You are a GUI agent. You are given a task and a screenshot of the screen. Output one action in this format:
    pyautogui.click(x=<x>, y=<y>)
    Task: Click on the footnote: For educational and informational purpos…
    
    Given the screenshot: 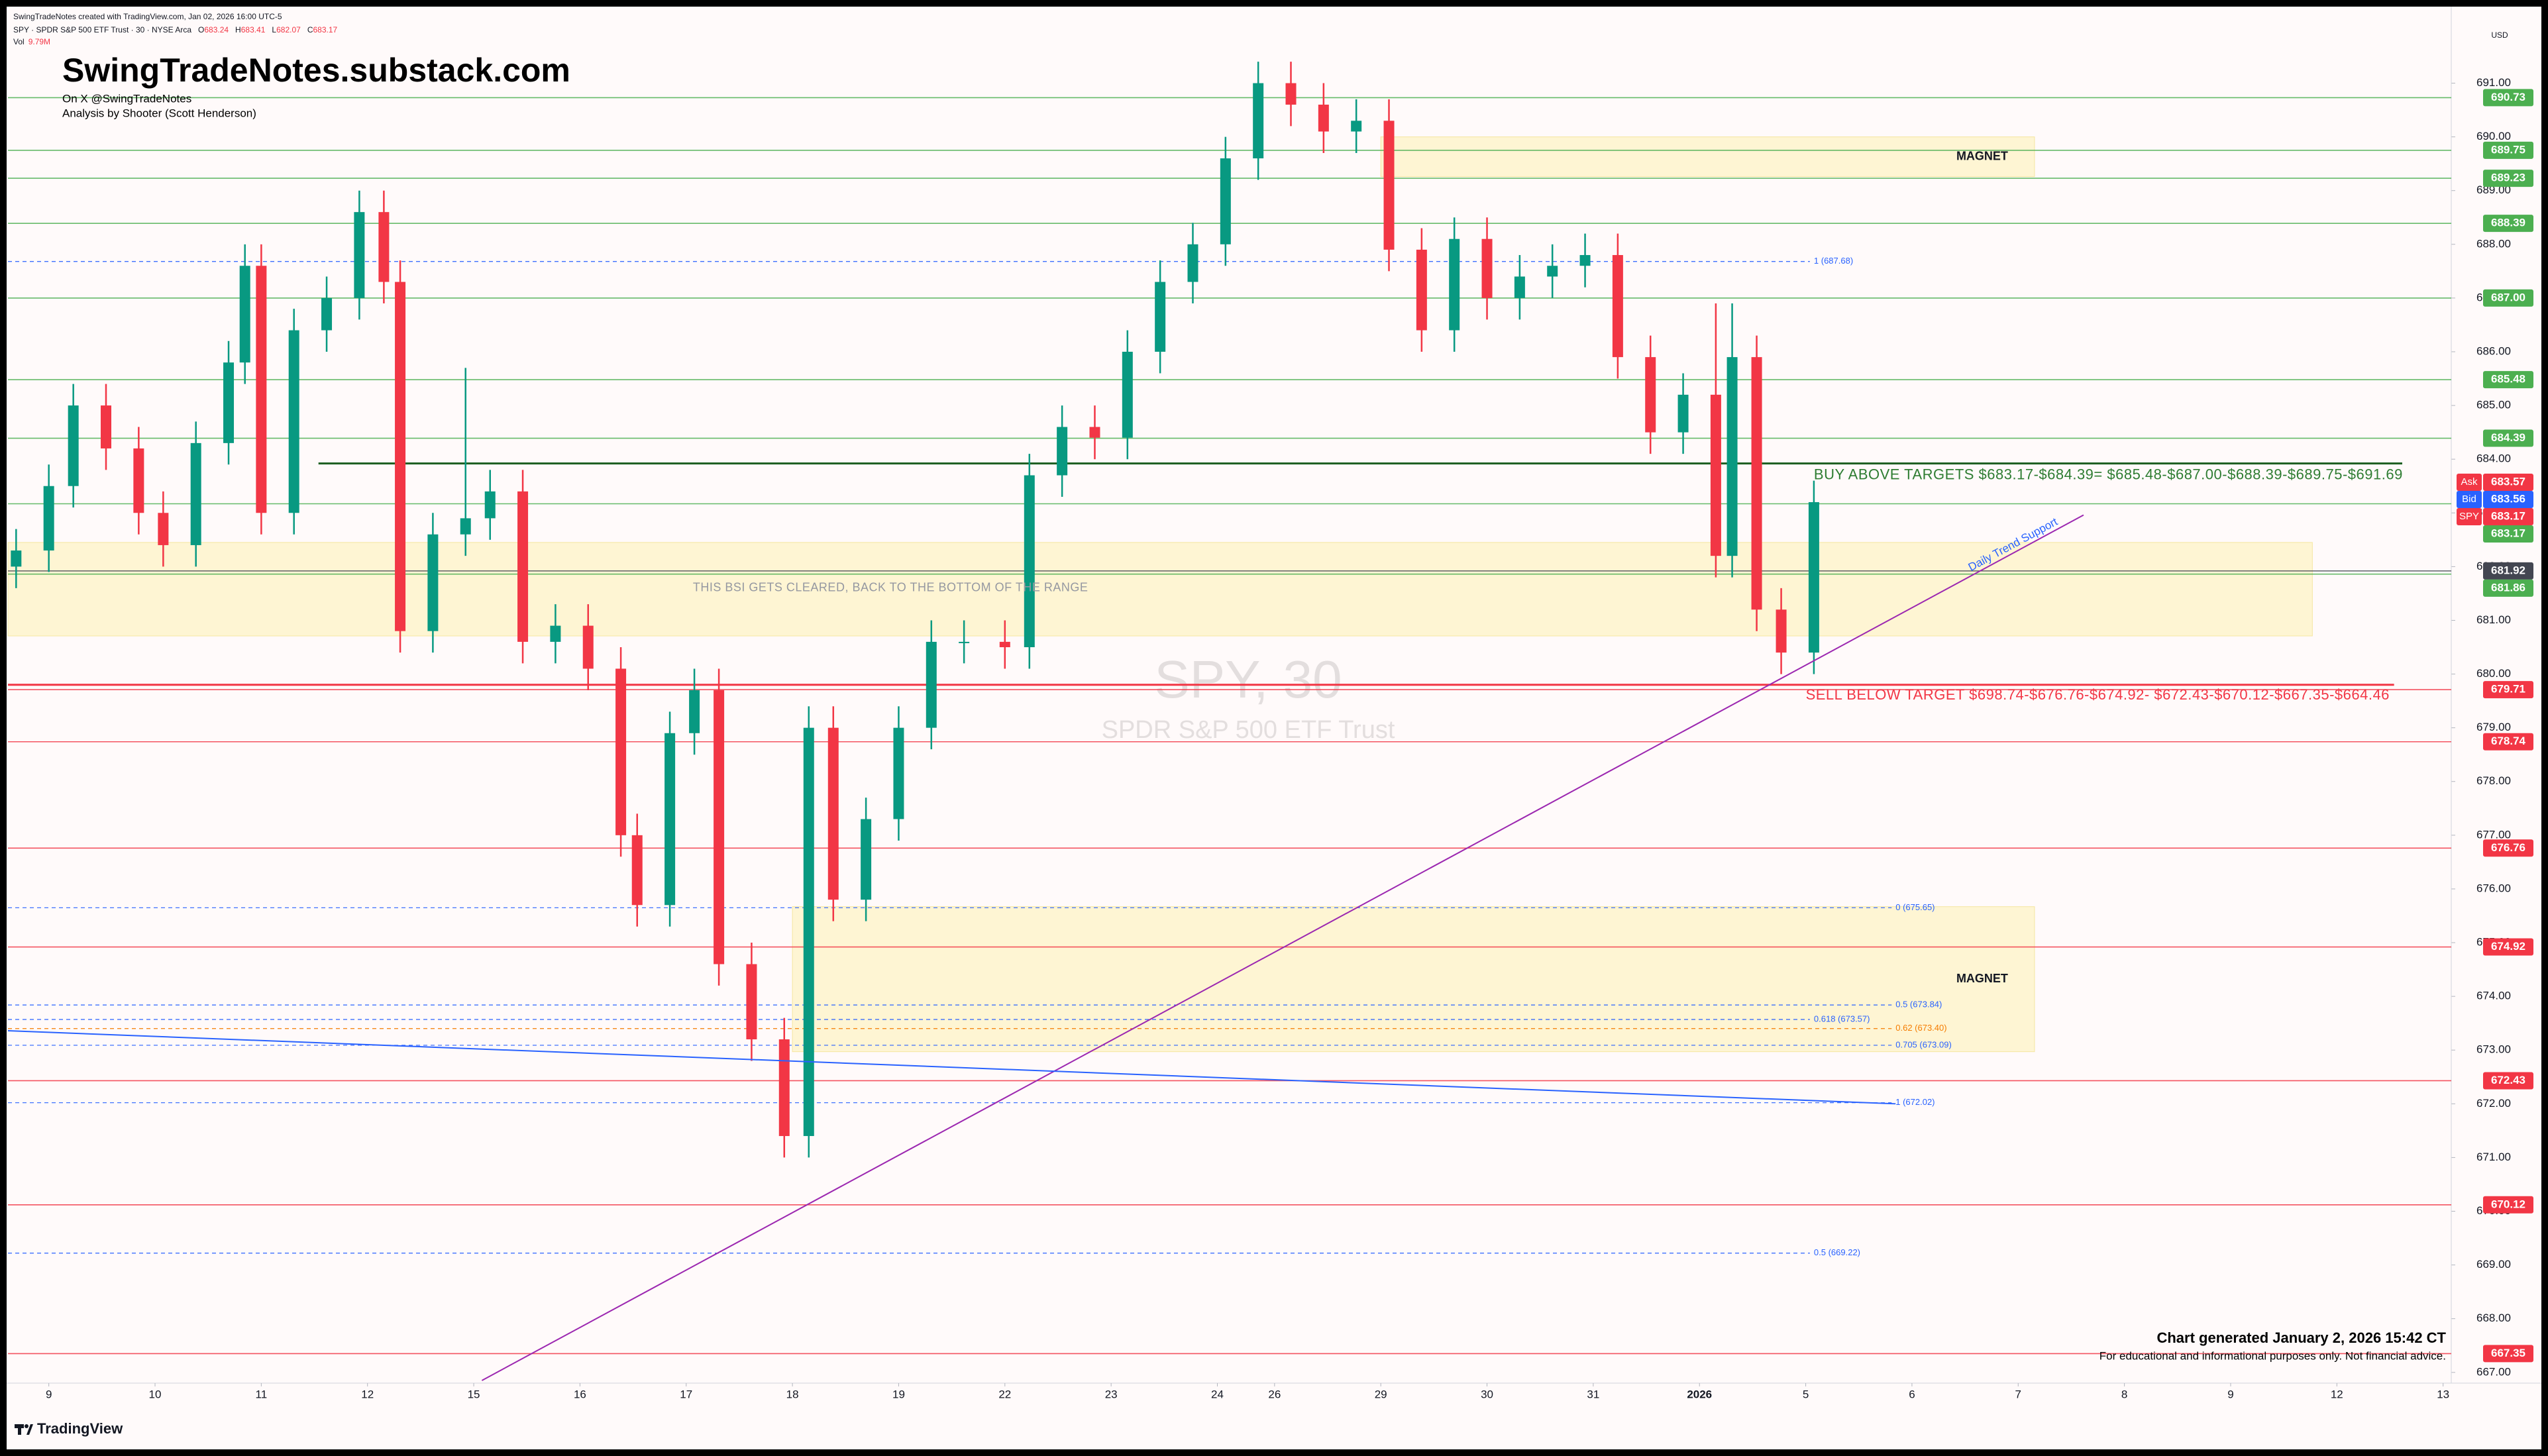 What is the action you would take?
    pyautogui.click(x=2273, y=1355)
    